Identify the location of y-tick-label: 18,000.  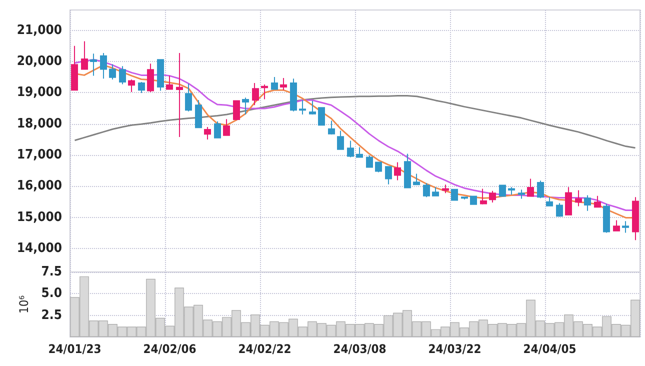
(39, 124).